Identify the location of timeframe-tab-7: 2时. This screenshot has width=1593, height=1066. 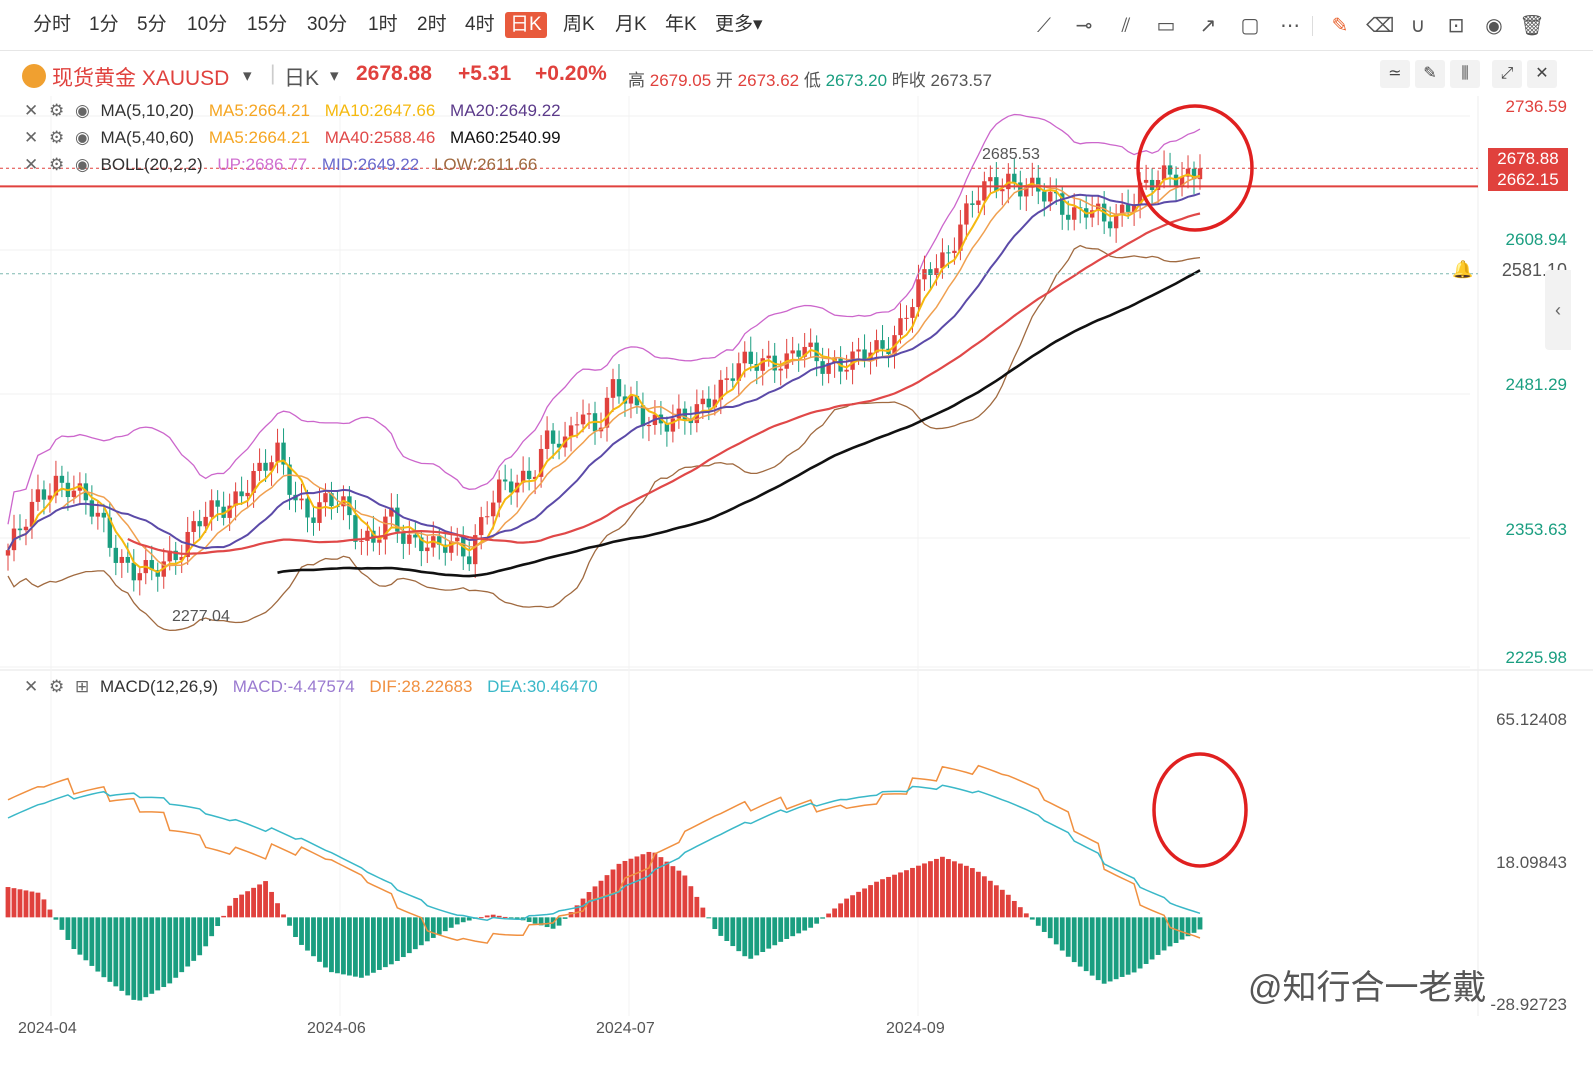
(432, 24).